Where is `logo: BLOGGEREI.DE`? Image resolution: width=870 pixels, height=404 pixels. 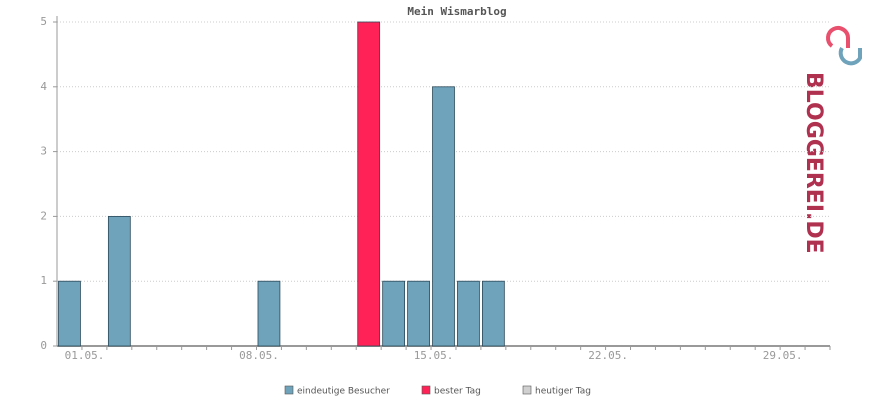
logo: BLOGGEREI.DE is located at coordinates (831, 140).